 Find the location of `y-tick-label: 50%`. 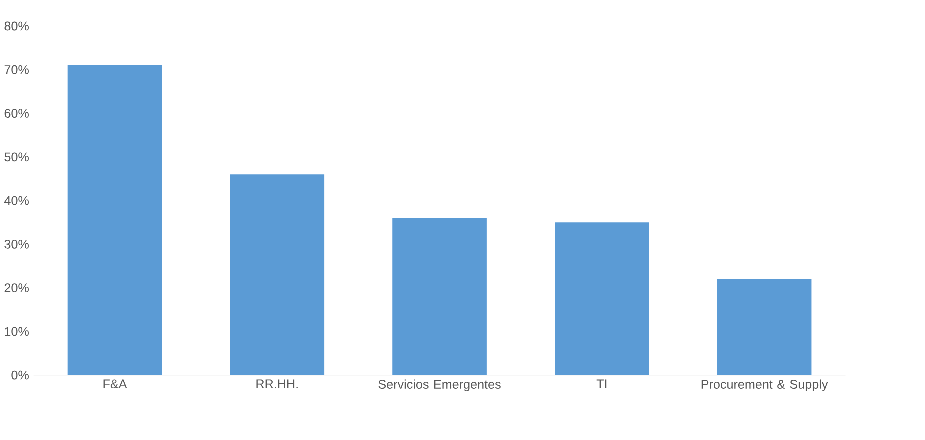

y-tick-label: 50% is located at coordinates (16, 157).